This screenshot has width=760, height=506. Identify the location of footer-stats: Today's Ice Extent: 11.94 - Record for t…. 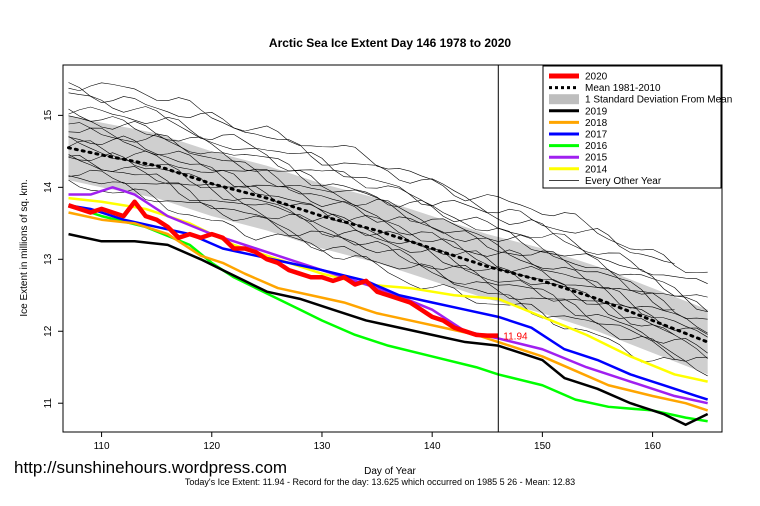
(380, 482).